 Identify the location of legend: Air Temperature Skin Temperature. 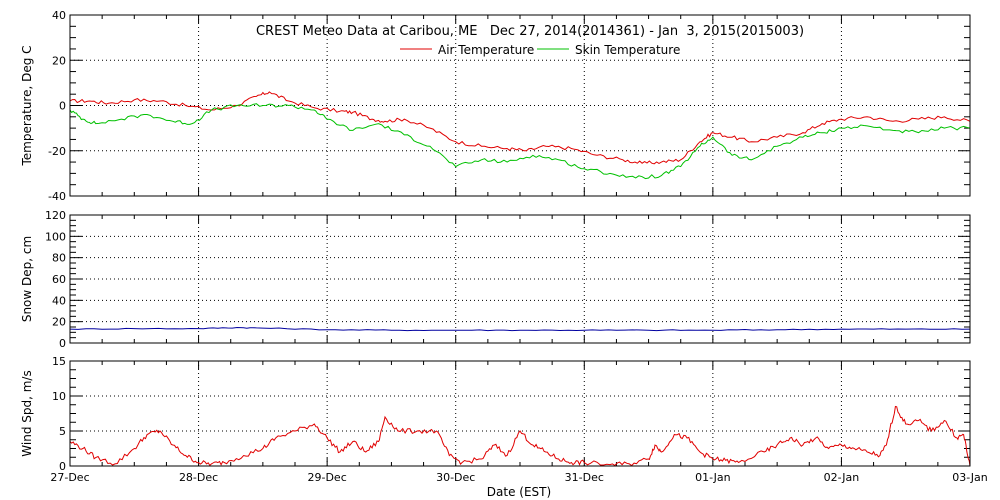
(540, 50).